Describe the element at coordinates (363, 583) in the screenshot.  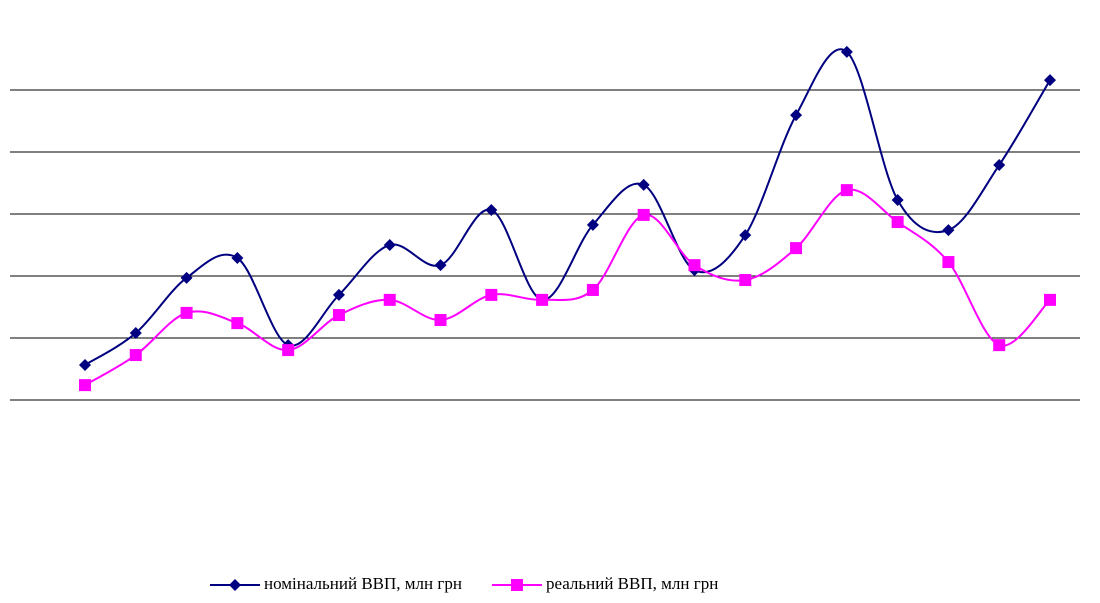
I see `legend-label: номінальний ВВП, млн грн` at that location.